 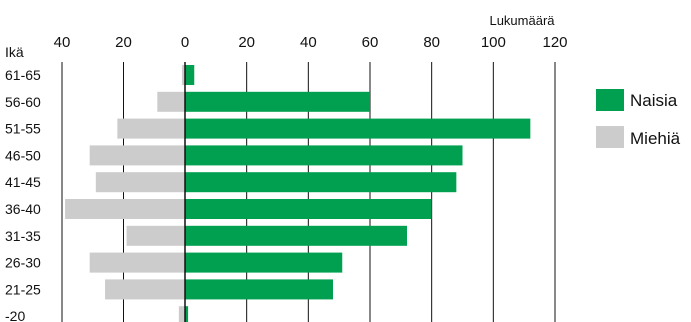 I want to click on category-label-46-50: 46-50, so click(x=23, y=155).